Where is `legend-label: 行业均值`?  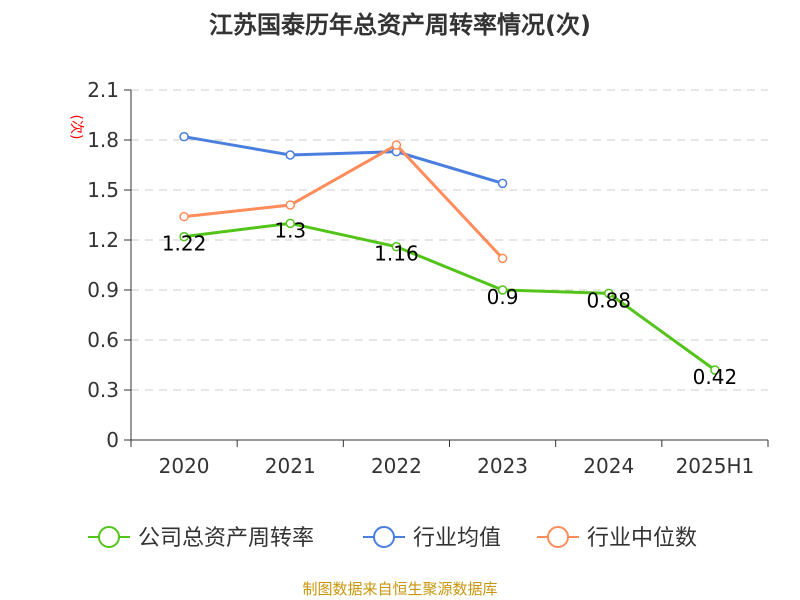 legend-label: 行业均值 is located at coordinates (457, 538).